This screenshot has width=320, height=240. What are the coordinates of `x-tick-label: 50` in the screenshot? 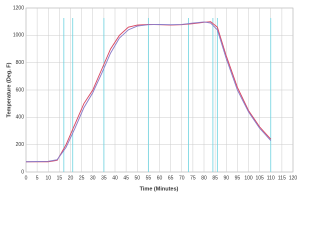 It's located at (137, 178).